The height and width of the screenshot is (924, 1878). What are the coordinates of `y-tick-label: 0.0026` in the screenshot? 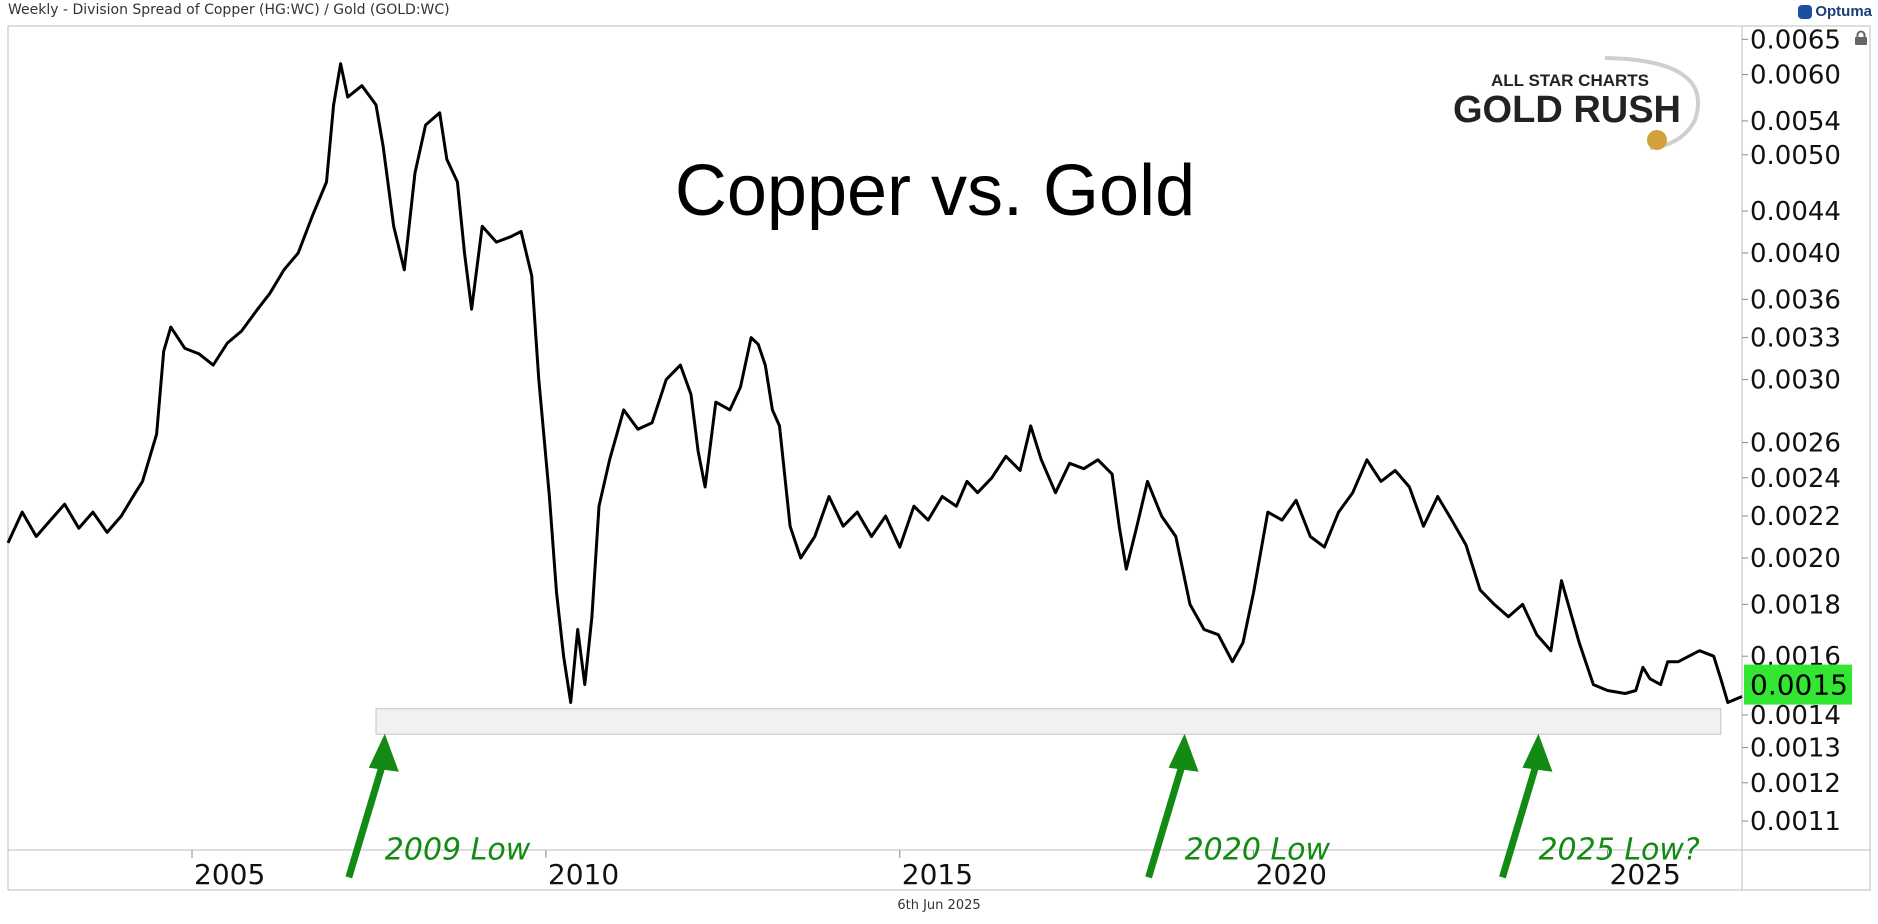 It's located at (1795, 444).